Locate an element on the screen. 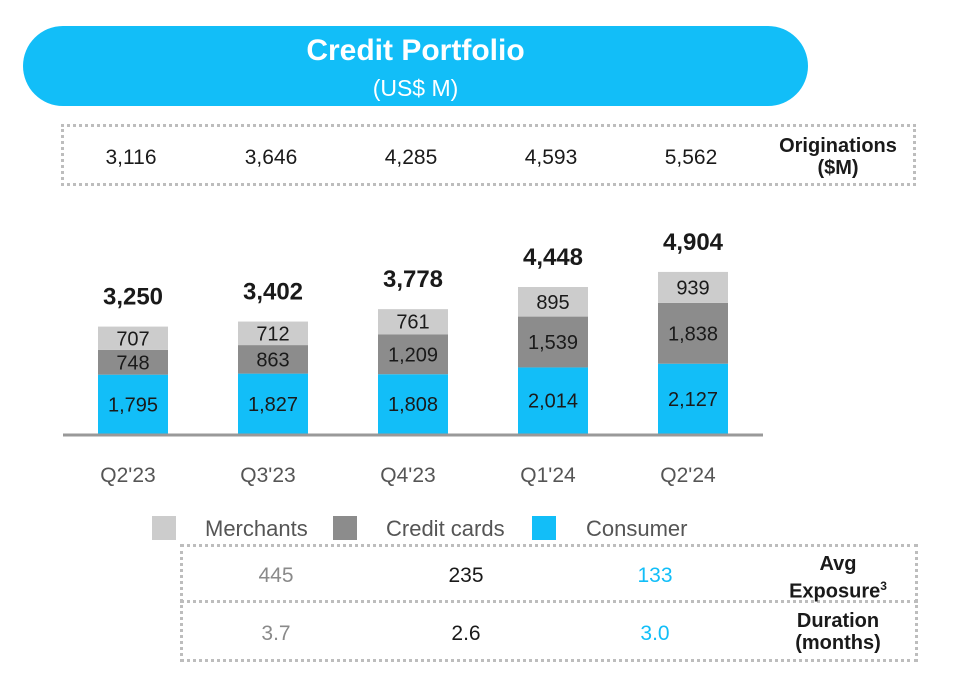 The width and height of the screenshot is (956, 676). data-label-credit-cards: 1,539 is located at coordinates (553, 343).